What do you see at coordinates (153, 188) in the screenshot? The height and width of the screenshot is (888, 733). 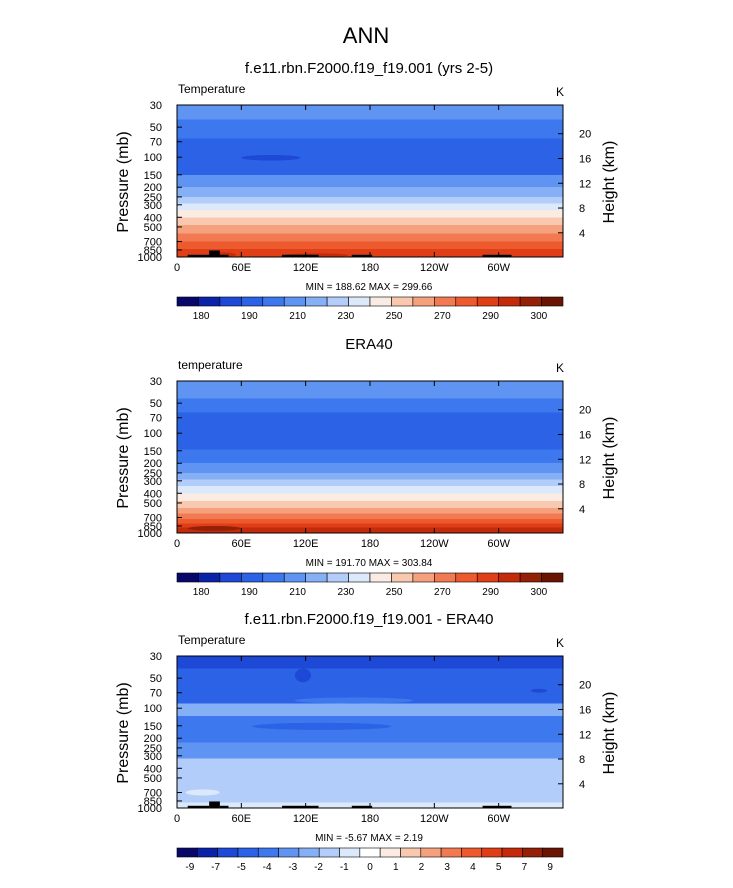 I see `y-tick-label: 200` at bounding box center [153, 188].